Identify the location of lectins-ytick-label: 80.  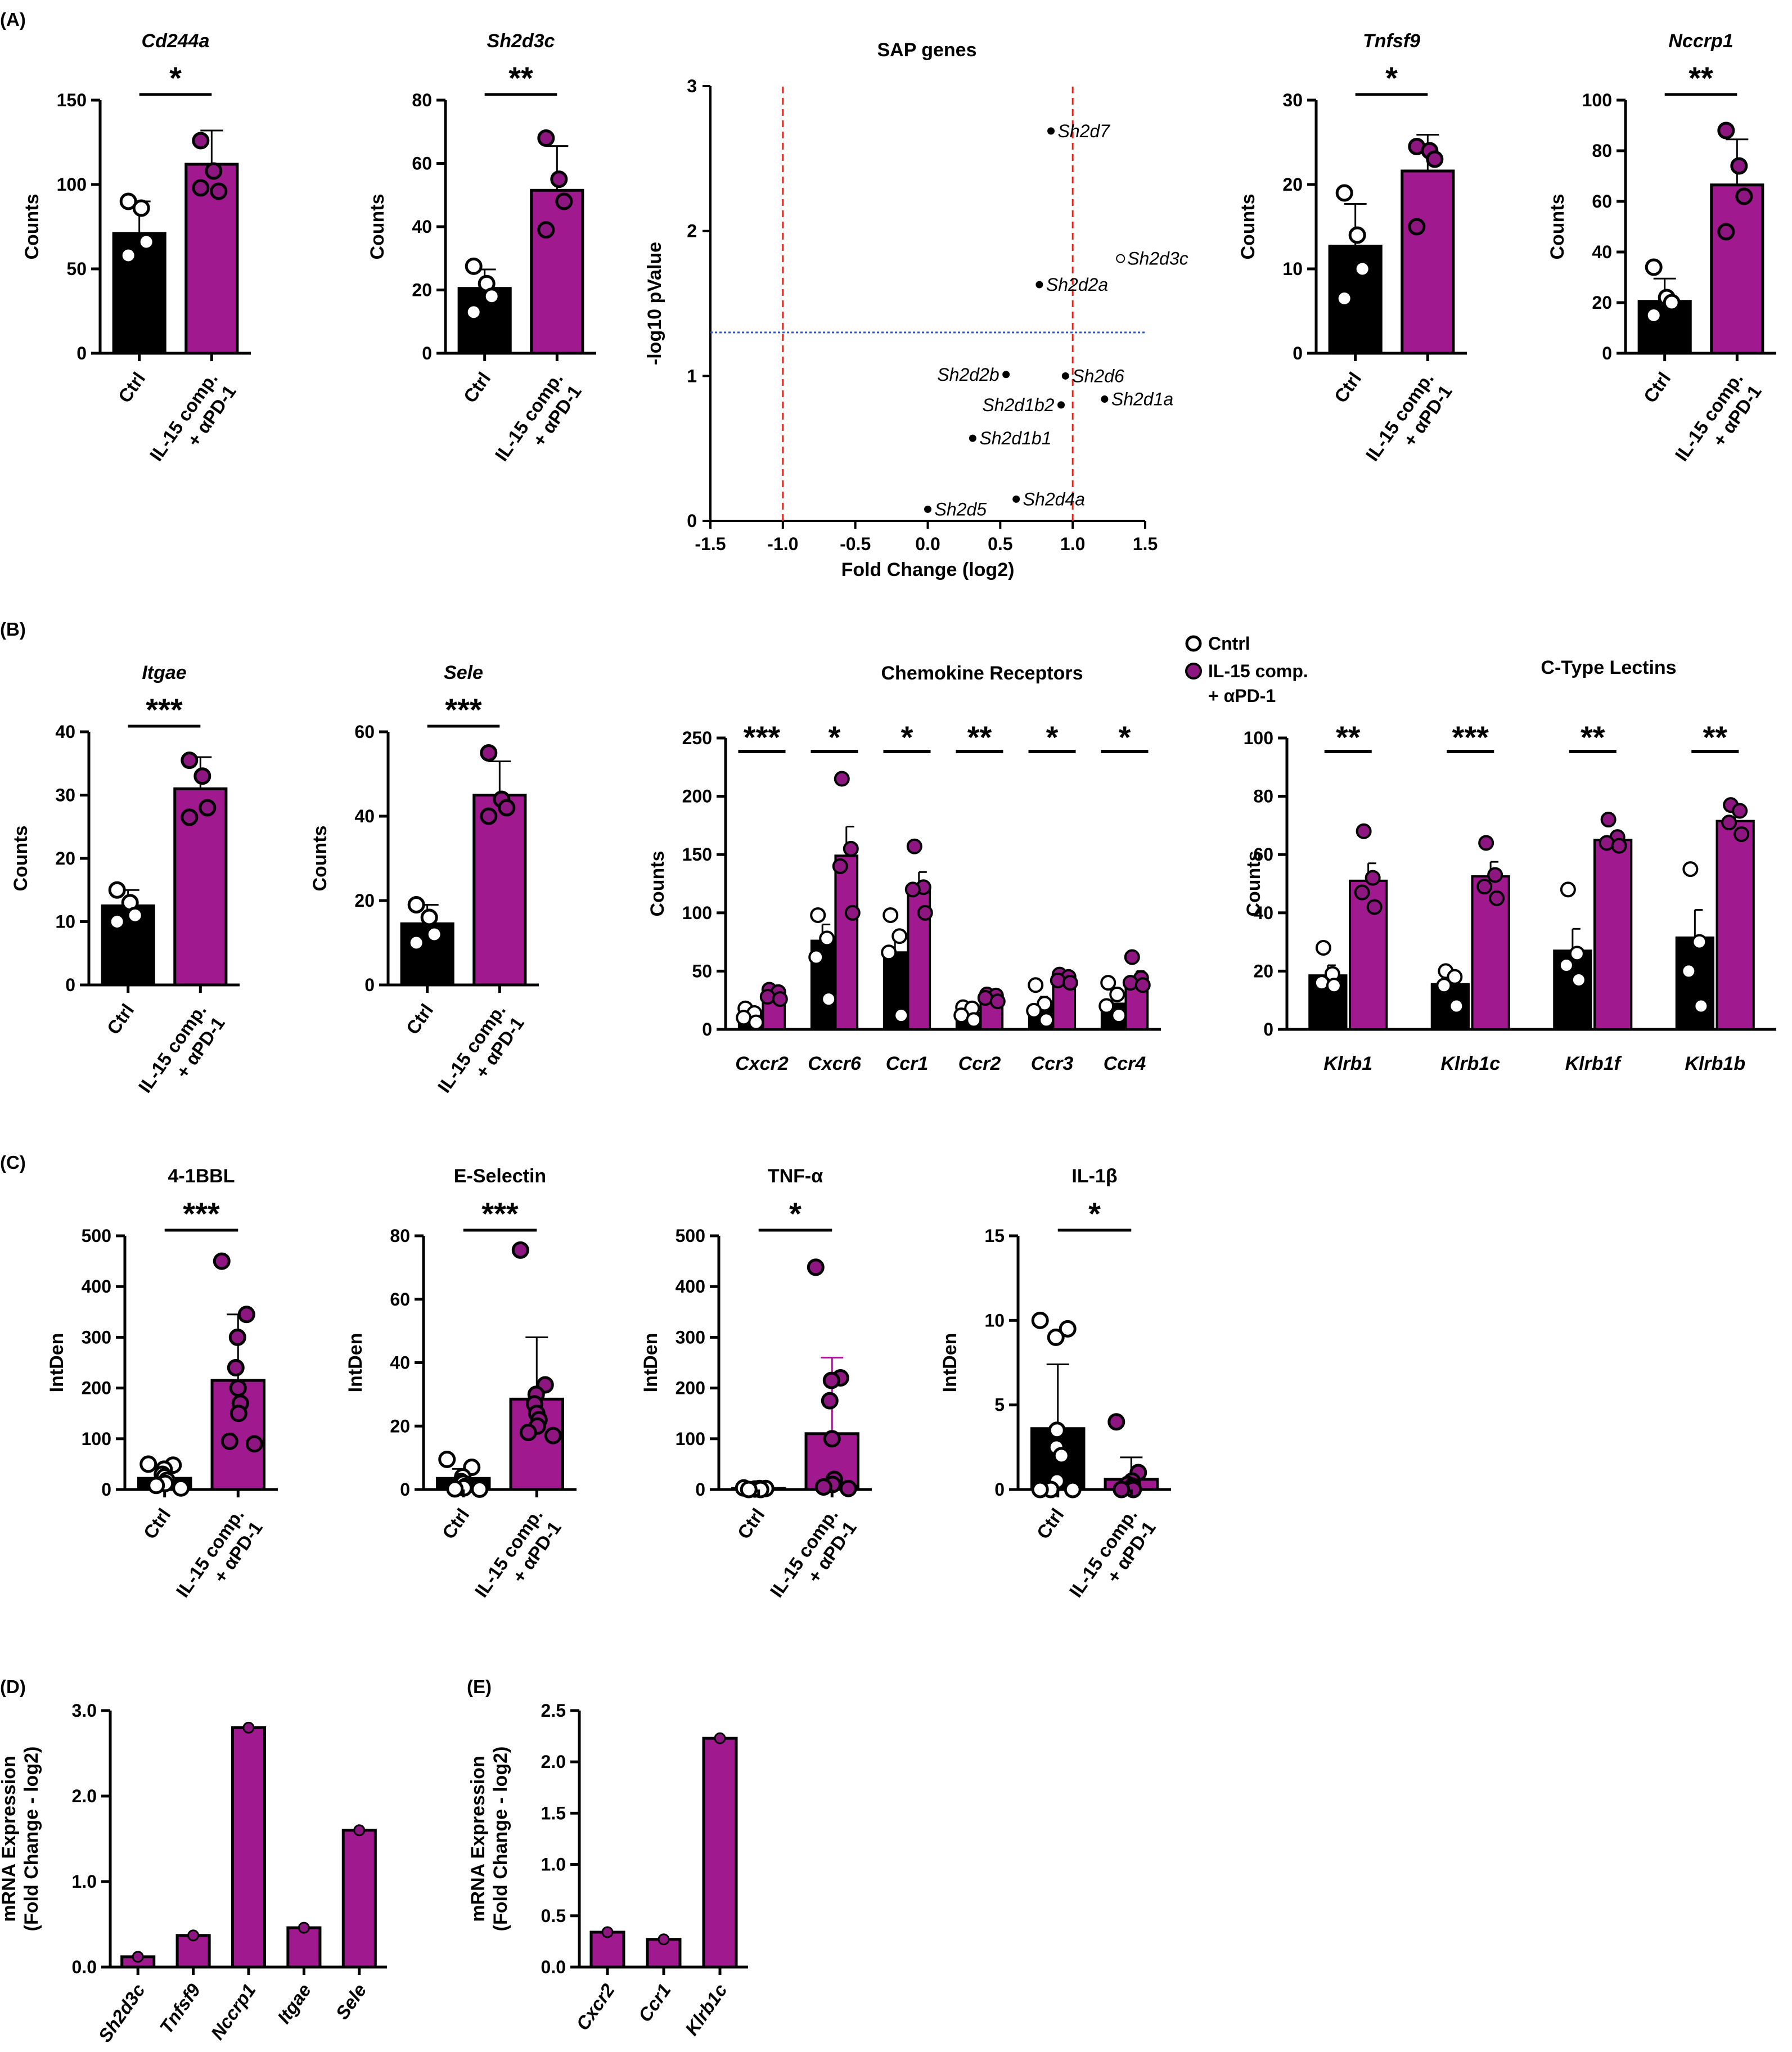
(1263, 796).